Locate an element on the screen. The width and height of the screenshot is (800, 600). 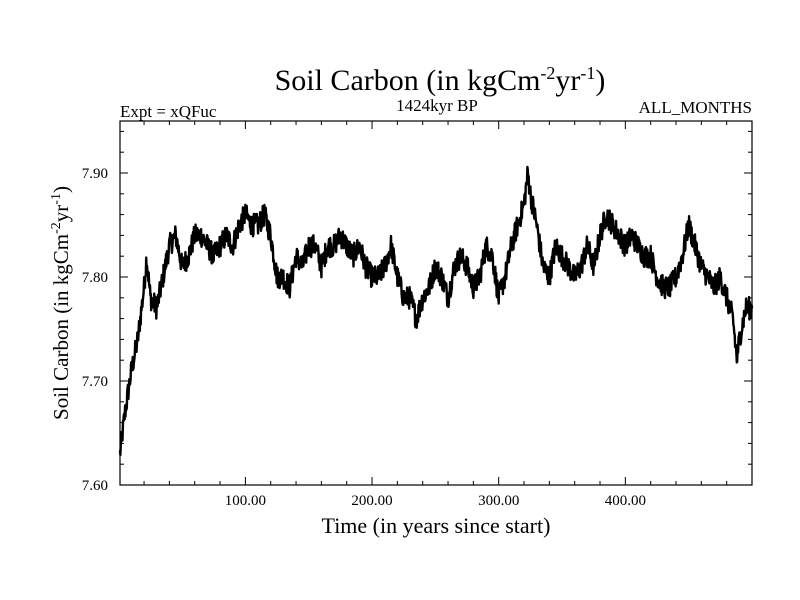
y-axis-label: Soil Carbon (in kgCm-2yr-1) is located at coordinates (61, 303).